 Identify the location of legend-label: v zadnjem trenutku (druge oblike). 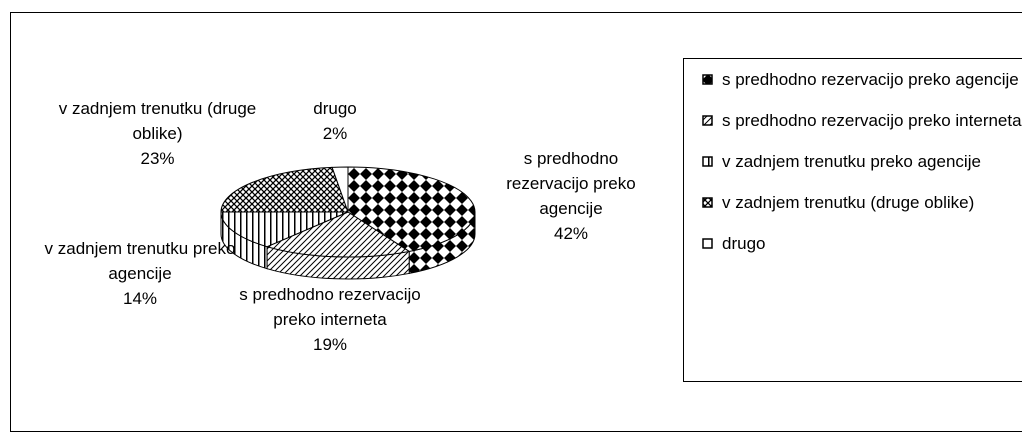
(848, 202).